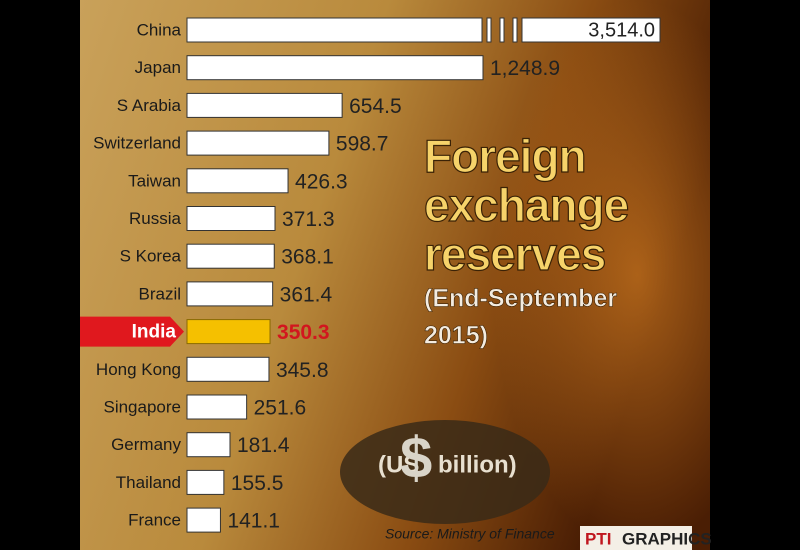  What do you see at coordinates (253, 521) in the screenshot?
I see `value-label: 141.1` at bounding box center [253, 521].